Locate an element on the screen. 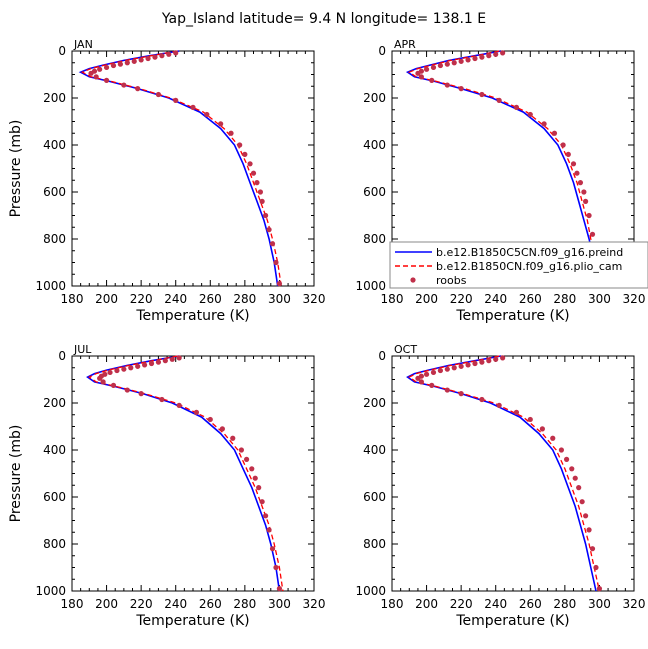  panel-title: JUL is located at coordinates (82, 349).